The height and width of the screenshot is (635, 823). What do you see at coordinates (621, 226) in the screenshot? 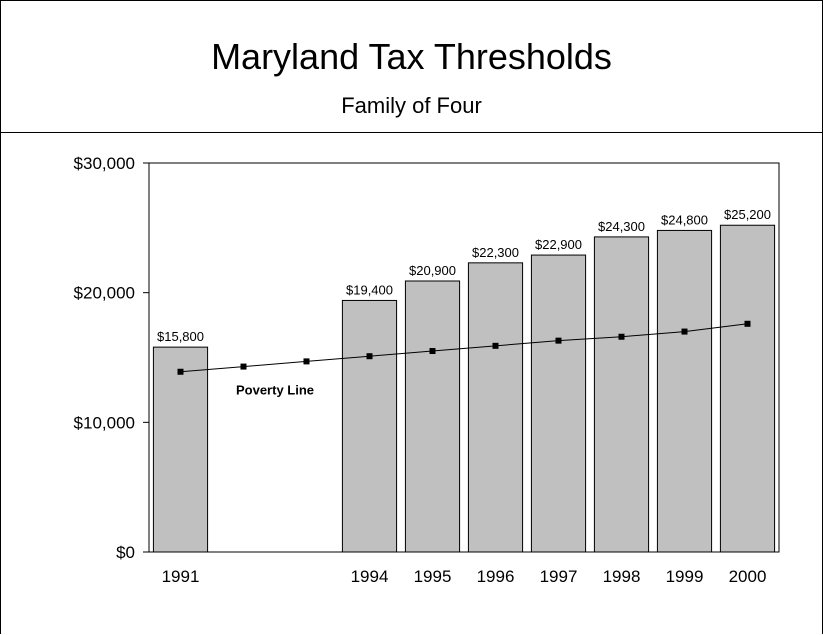
I see `bar-label-1998: $24,300` at bounding box center [621, 226].